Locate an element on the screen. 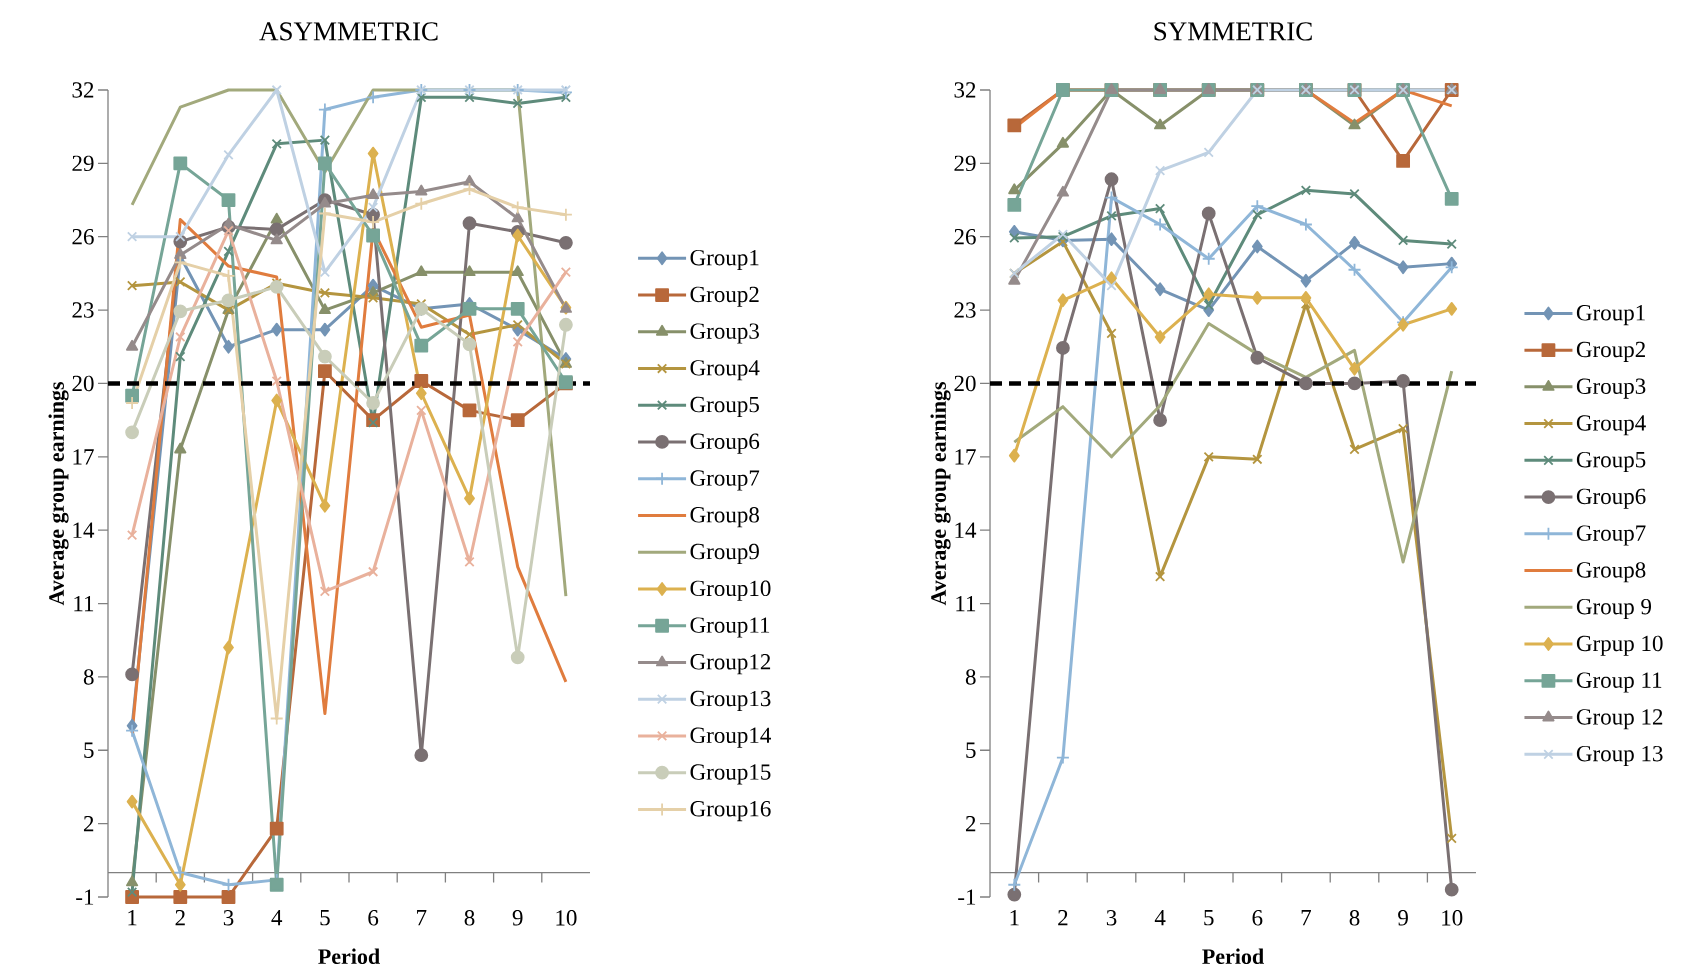 The image size is (1690, 975). legend-label: Group14 is located at coordinates (730, 737).